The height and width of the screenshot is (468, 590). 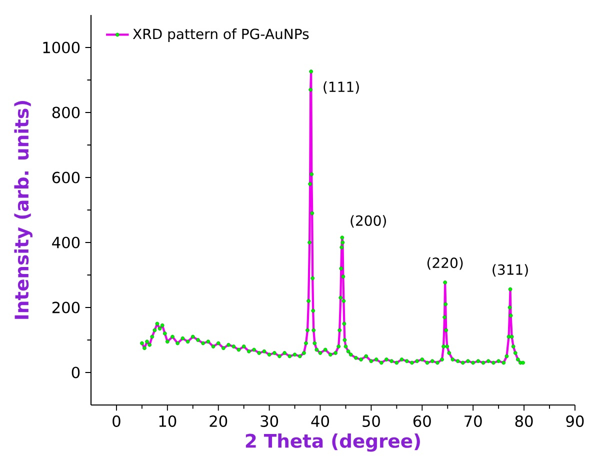 What do you see at coordinates (524, 421) in the screenshot?
I see `x-tick-label: 80` at bounding box center [524, 421].